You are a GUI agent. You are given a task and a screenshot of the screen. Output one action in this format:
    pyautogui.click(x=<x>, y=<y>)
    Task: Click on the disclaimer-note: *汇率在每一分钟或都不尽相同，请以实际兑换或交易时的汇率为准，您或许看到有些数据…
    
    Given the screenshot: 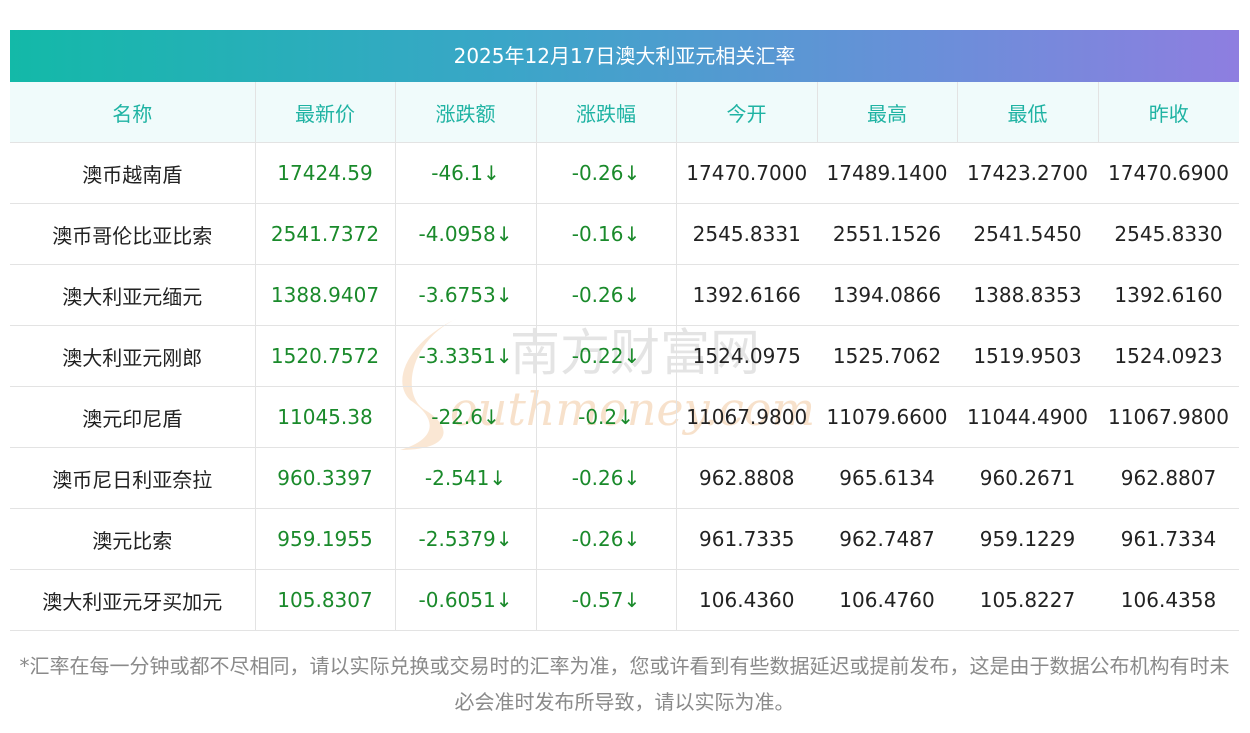 What is the action you would take?
    pyautogui.click(x=624, y=684)
    